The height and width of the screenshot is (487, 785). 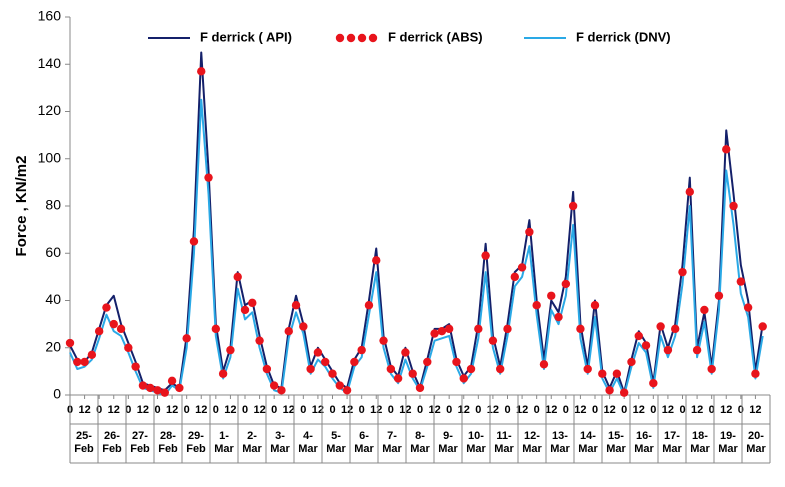 What do you see at coordinates (50, 157) in the screenshot?
I see `y-tick-label: 100` at bounding box center [50, 157].